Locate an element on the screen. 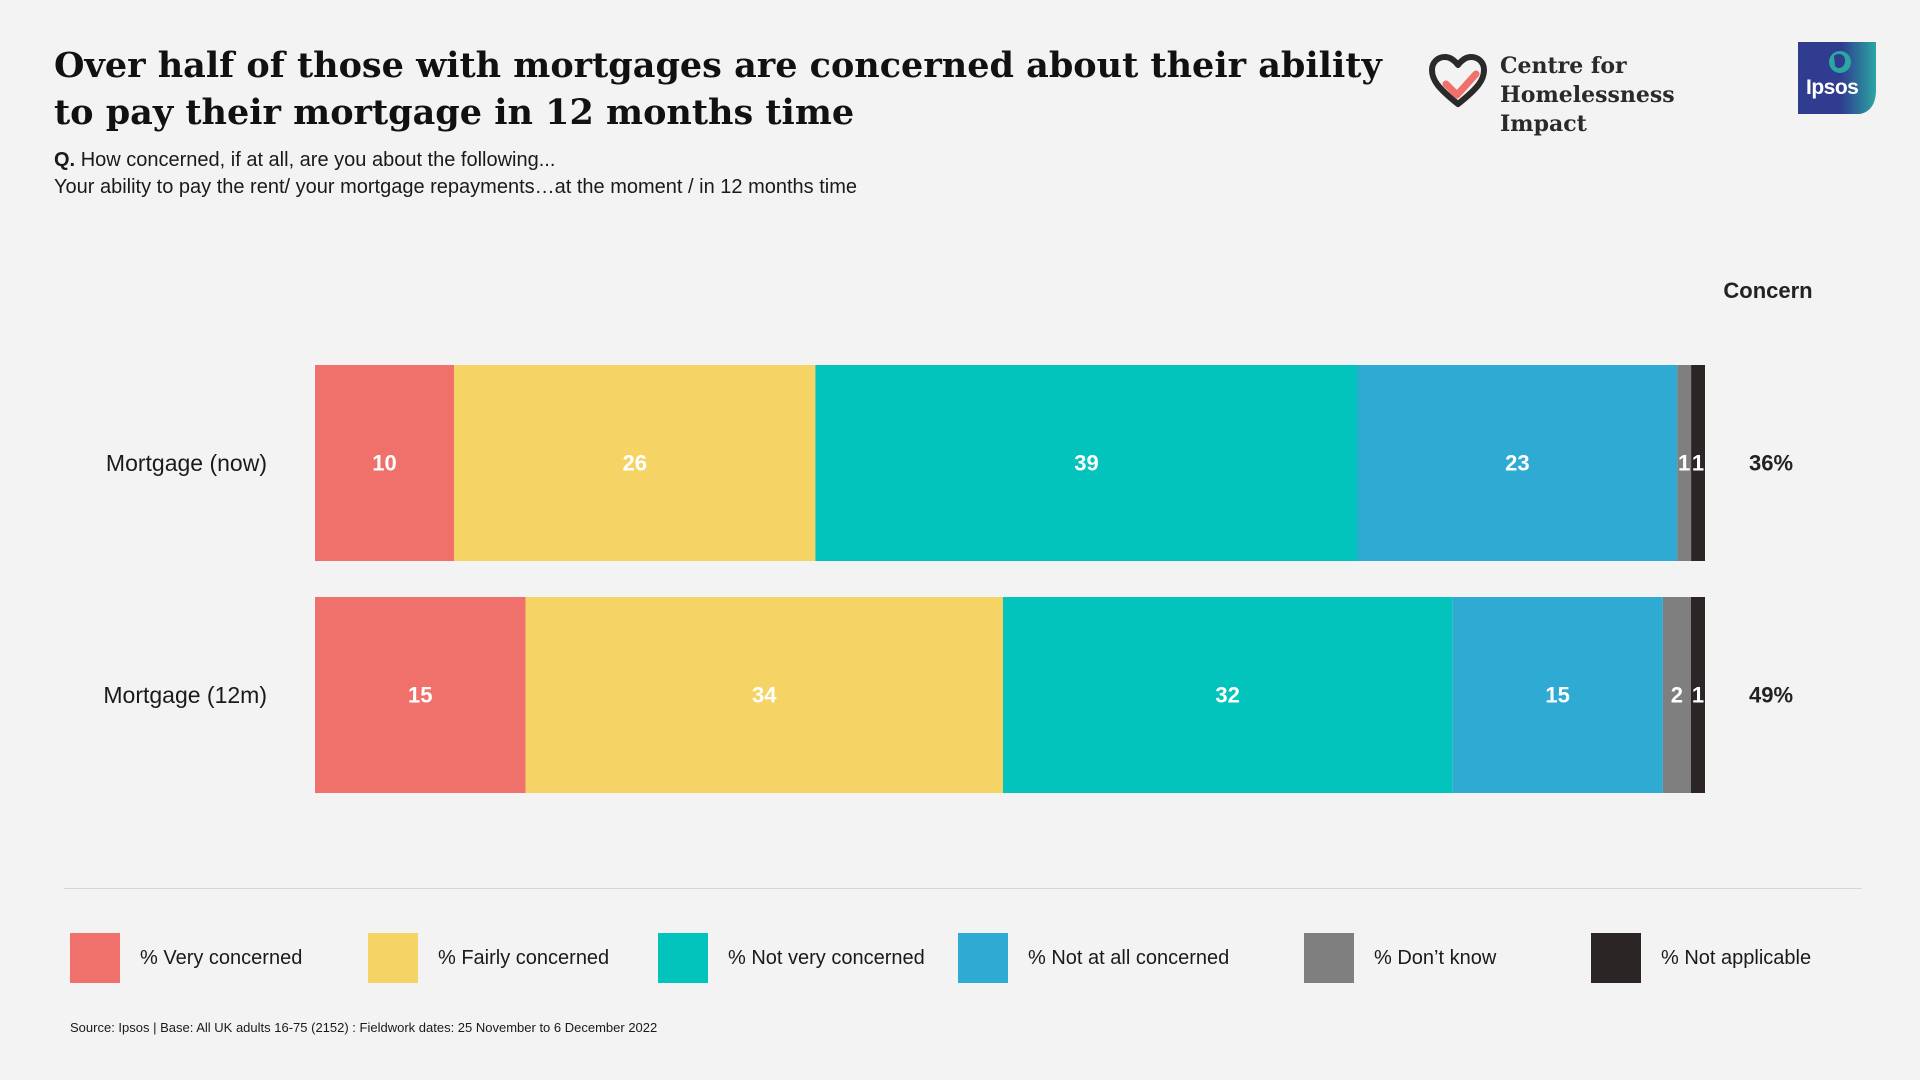 Image resolution: width=1920 pixels, height=1080 pixels. legend-divider is located at coordinates (963, 888).